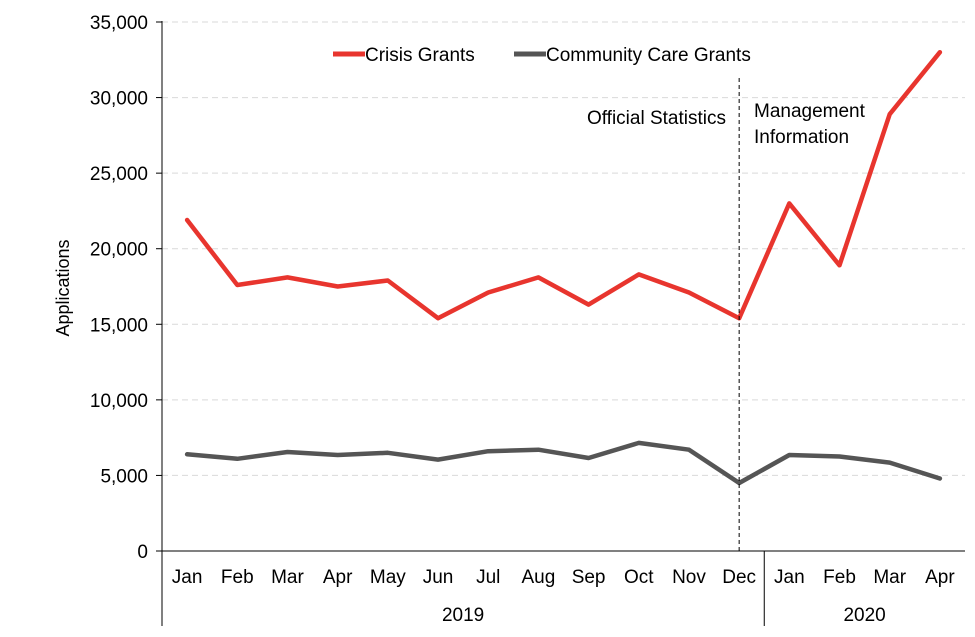 The height and width of the screenshot is (637, 975). What do you see at coordinates (689, 577) in the screenshot?
I see `x-tick-label: Nov` at bounding box center [689, 577].